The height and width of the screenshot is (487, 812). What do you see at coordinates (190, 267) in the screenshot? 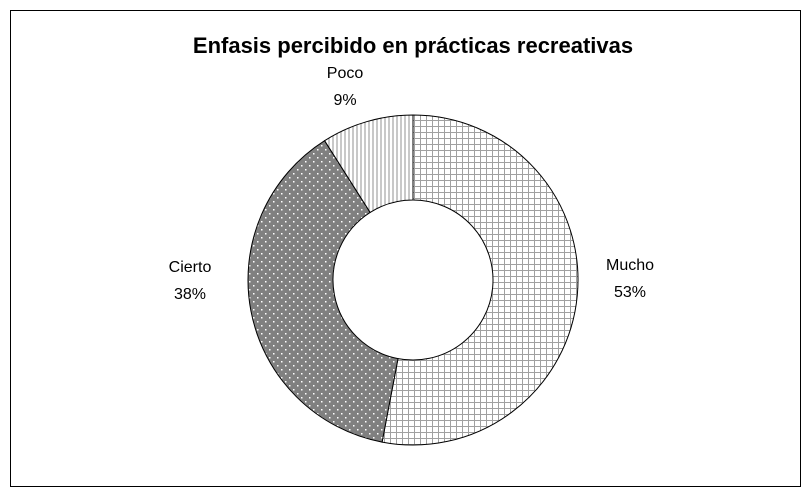
I see `slice-label: Cierto` at bounding box center [190, 267].